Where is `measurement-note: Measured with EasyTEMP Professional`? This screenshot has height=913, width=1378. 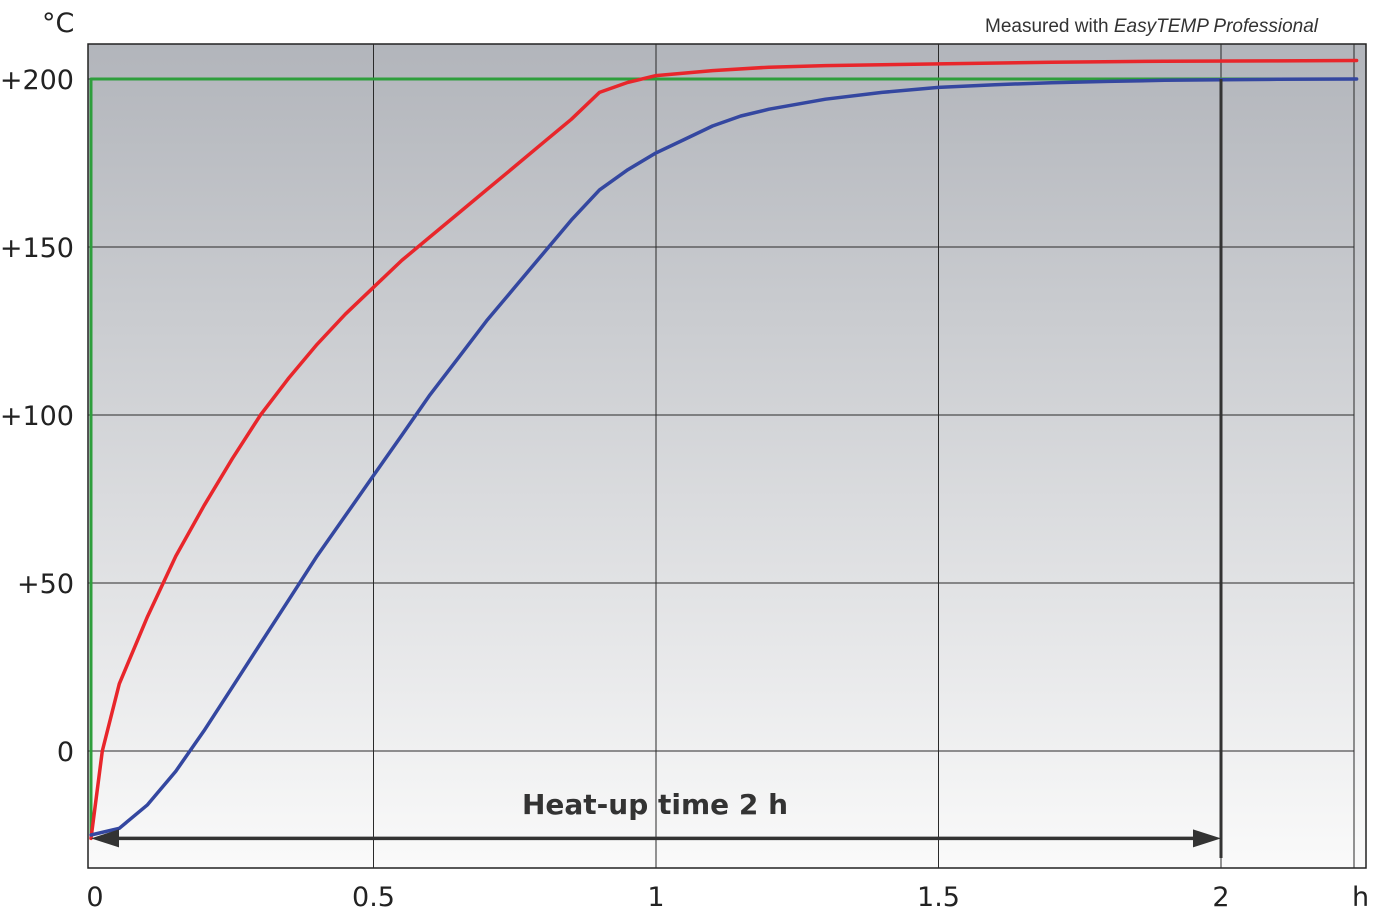 measurement-note: Measured with EasyTEMP Professional is located at coordinates (1152, 26).